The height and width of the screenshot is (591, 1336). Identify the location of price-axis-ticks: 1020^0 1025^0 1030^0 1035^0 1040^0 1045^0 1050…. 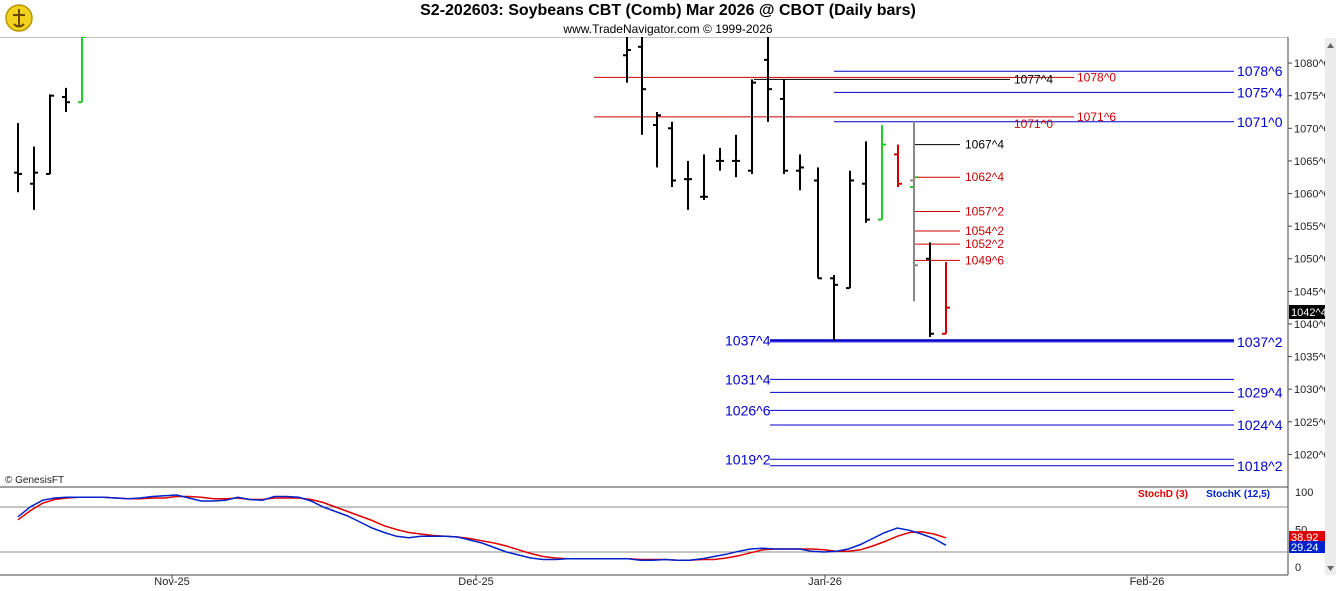
(1309, 259).